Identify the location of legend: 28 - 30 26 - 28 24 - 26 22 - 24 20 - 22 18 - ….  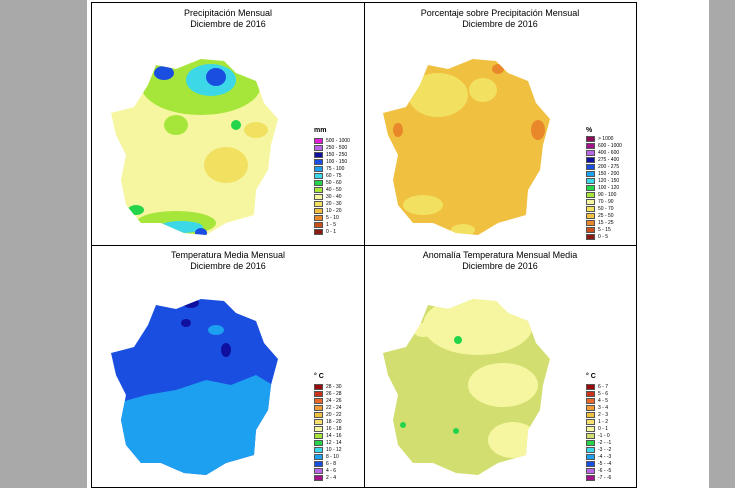
(328, 432).